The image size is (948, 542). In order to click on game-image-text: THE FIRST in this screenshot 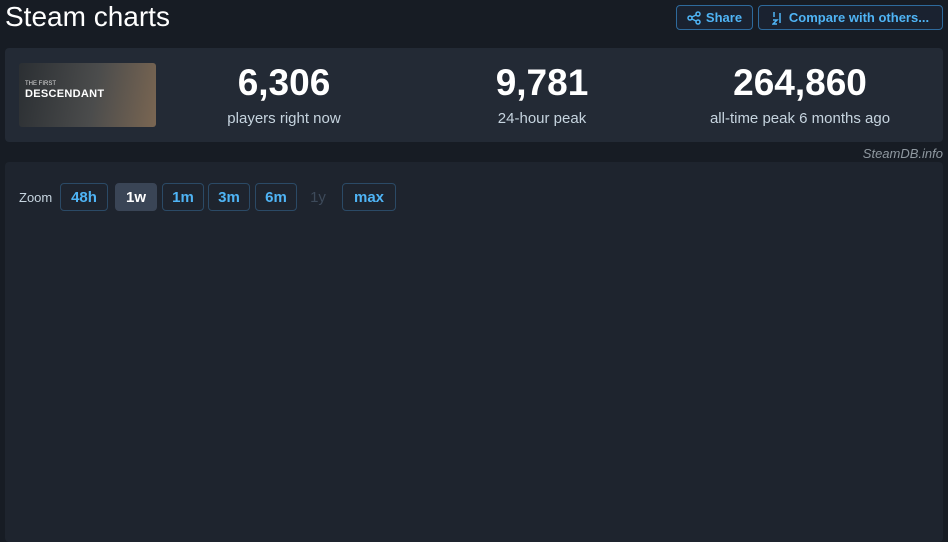, I will do `click(40, 84)`.